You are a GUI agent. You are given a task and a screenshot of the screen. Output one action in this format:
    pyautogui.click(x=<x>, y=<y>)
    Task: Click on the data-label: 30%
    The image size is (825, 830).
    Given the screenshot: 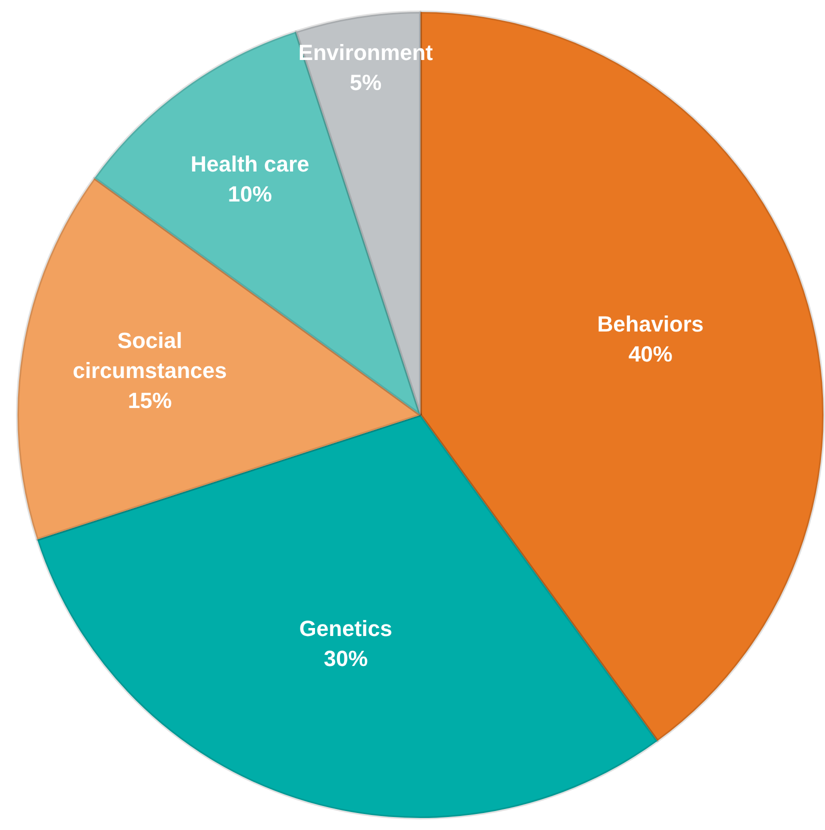 What is the action you would take?
    pyautogui.click(x=346, y=659)
    